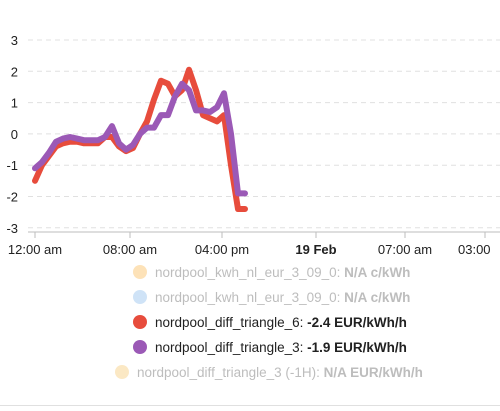  I want to click on x-tick-label: 08:00 am, so click(130, 249).